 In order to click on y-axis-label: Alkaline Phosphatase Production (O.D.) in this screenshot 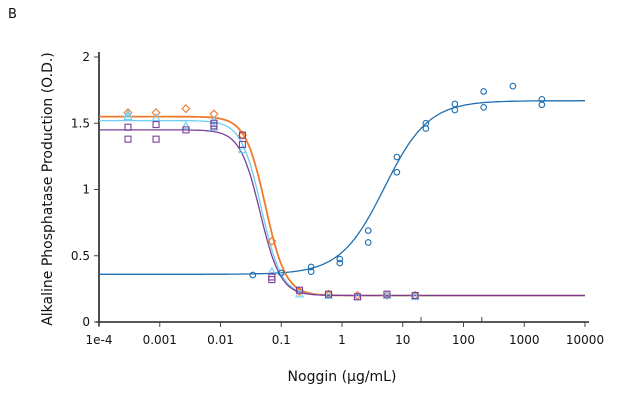, I will do `click(48, 189)`.